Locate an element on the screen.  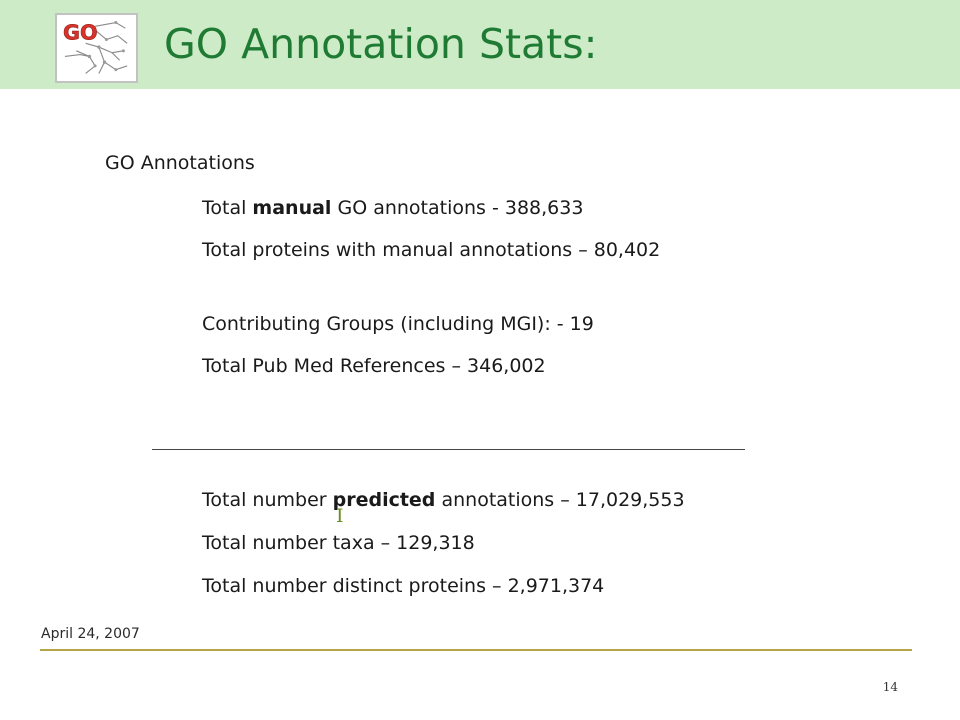
stat-predicted-annotations-prefix: Total number is located at coordinates (267, 500).